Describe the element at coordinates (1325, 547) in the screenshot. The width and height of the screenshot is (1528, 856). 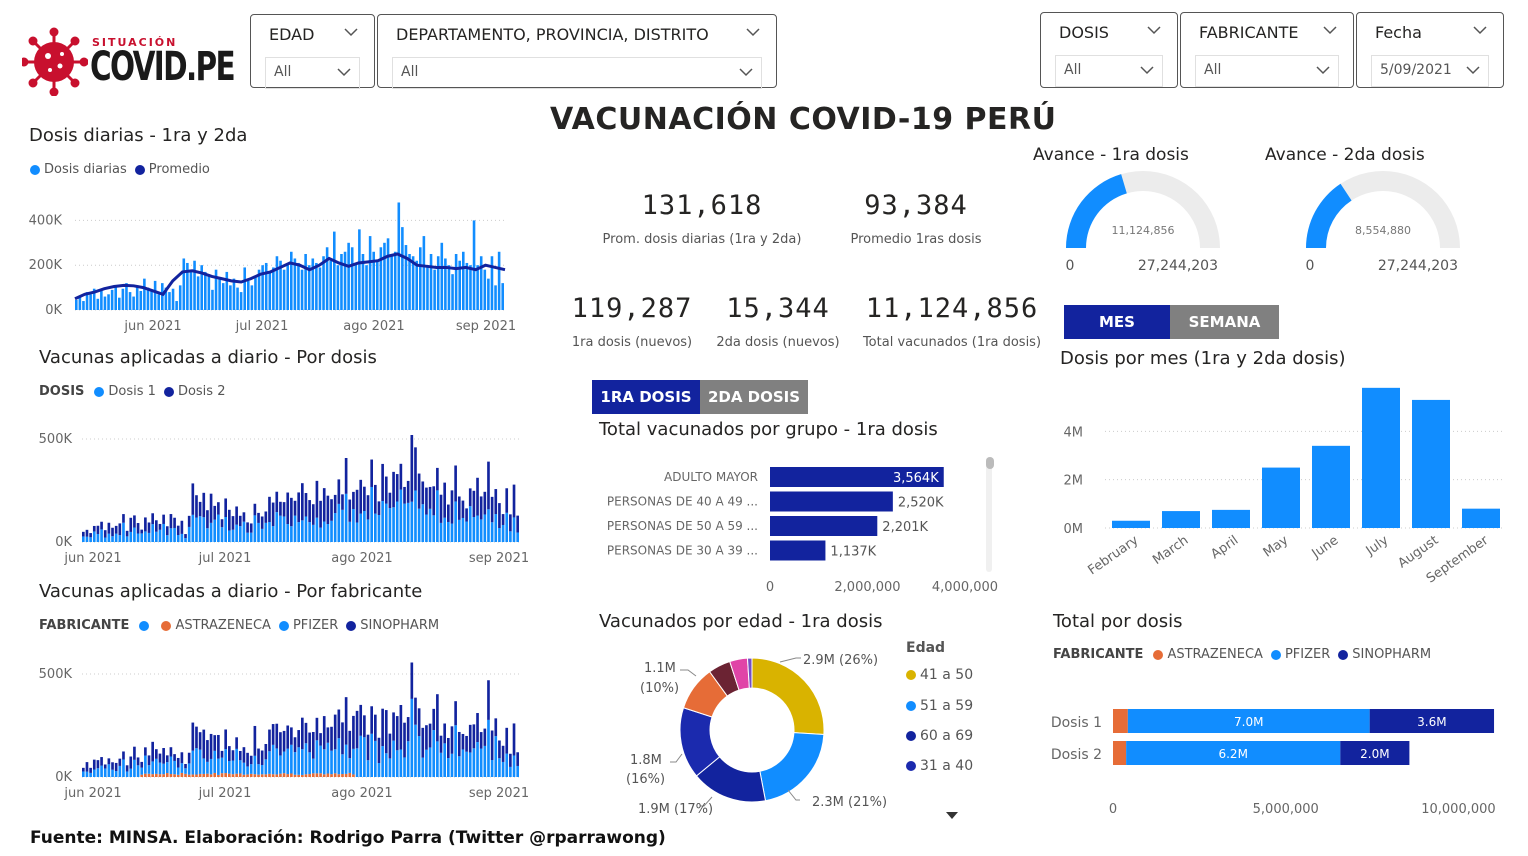
I see `x-tick-label: June` at that location.